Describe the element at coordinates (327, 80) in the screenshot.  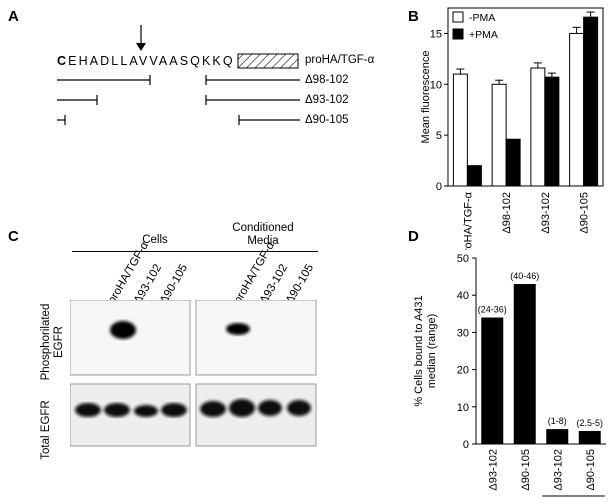
I see `construct-label-98-102: Δ98-102` at that location.